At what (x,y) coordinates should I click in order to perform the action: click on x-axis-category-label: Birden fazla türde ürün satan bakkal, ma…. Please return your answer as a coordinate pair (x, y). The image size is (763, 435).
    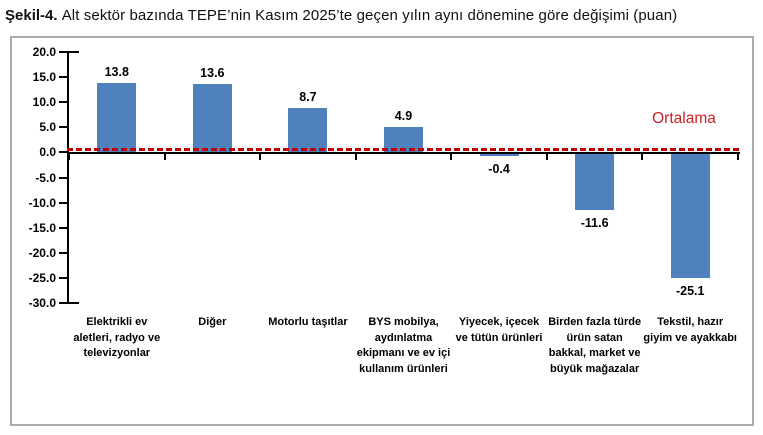
    Looking at the image, I should click on (595, 345).